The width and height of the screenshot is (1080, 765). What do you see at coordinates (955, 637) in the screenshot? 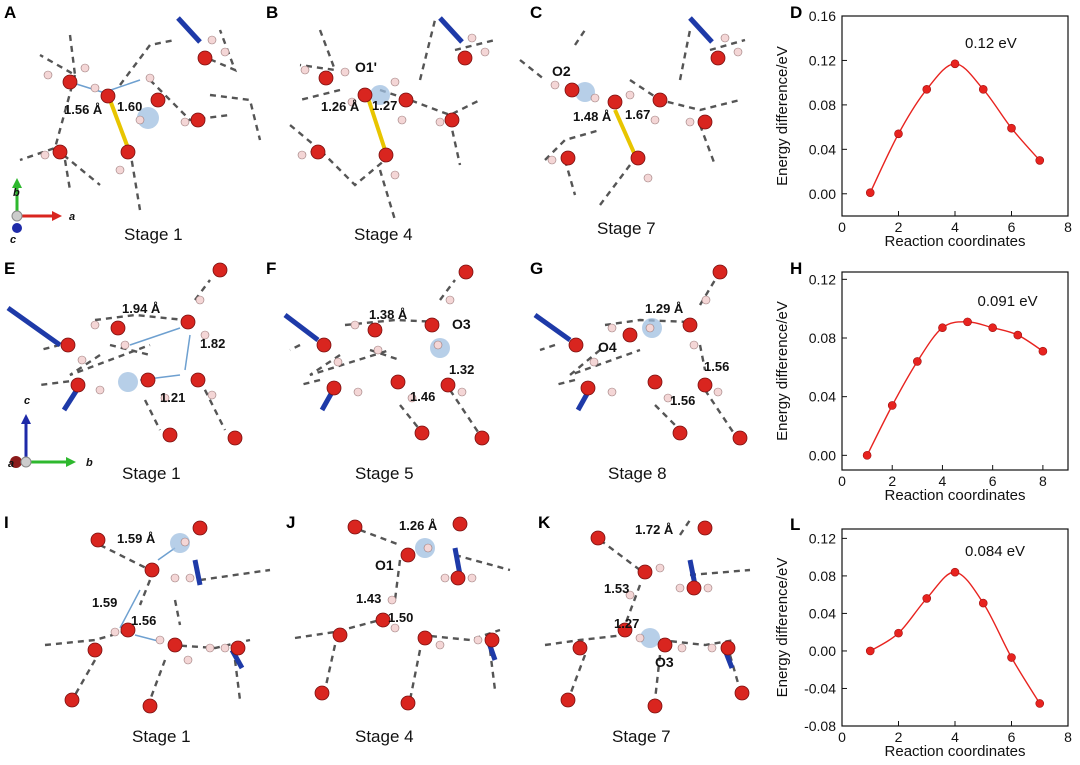
I see `series-line` at bounding box center [955, 637].